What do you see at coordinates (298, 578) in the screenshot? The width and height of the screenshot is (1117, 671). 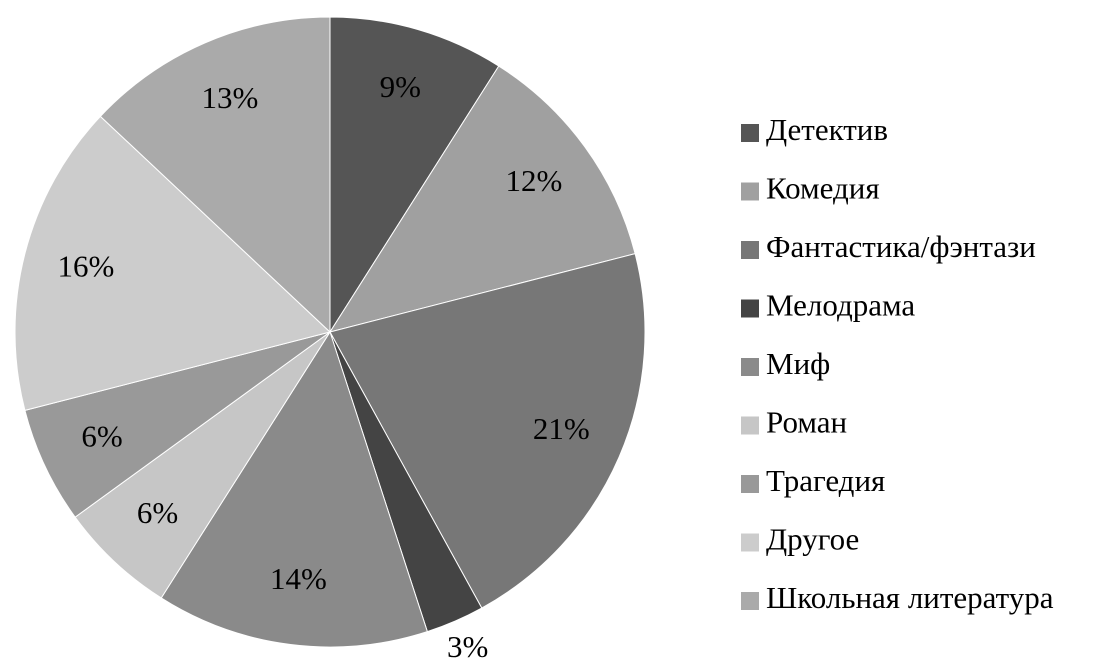 I see `data-label: 14%` at bounding box center [298, 578].